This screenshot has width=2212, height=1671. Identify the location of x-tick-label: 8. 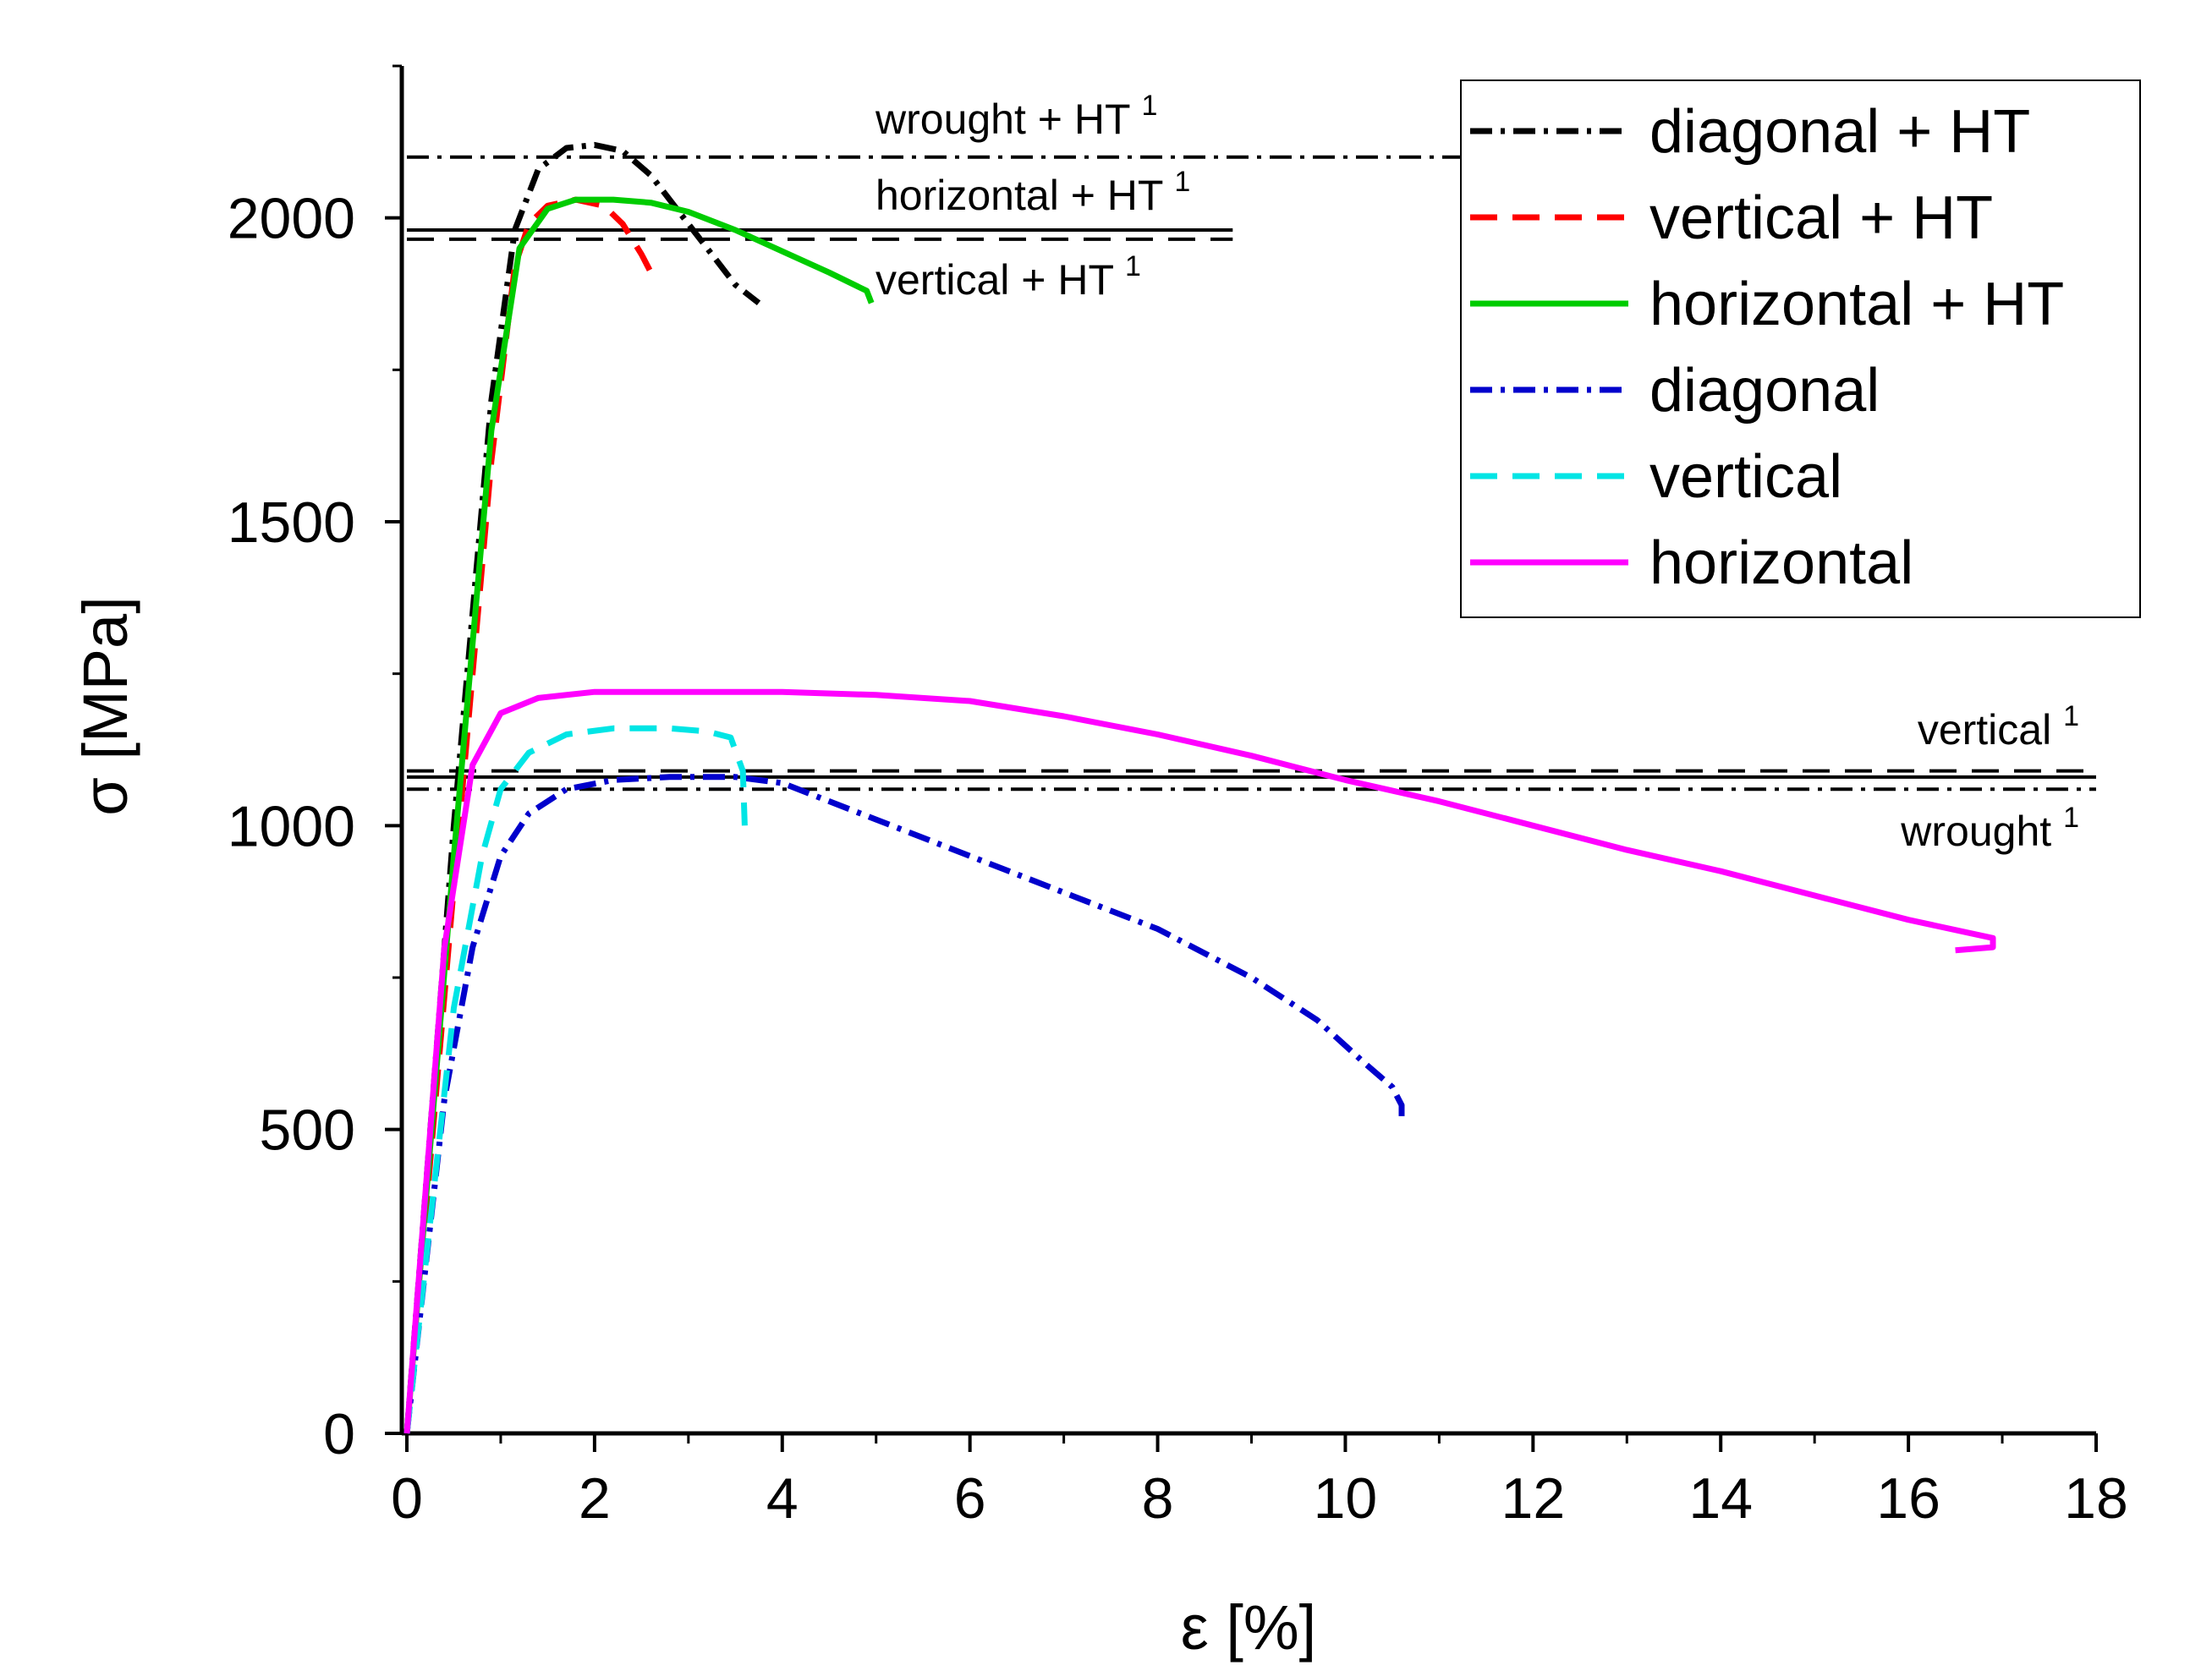
(1158, 1498).